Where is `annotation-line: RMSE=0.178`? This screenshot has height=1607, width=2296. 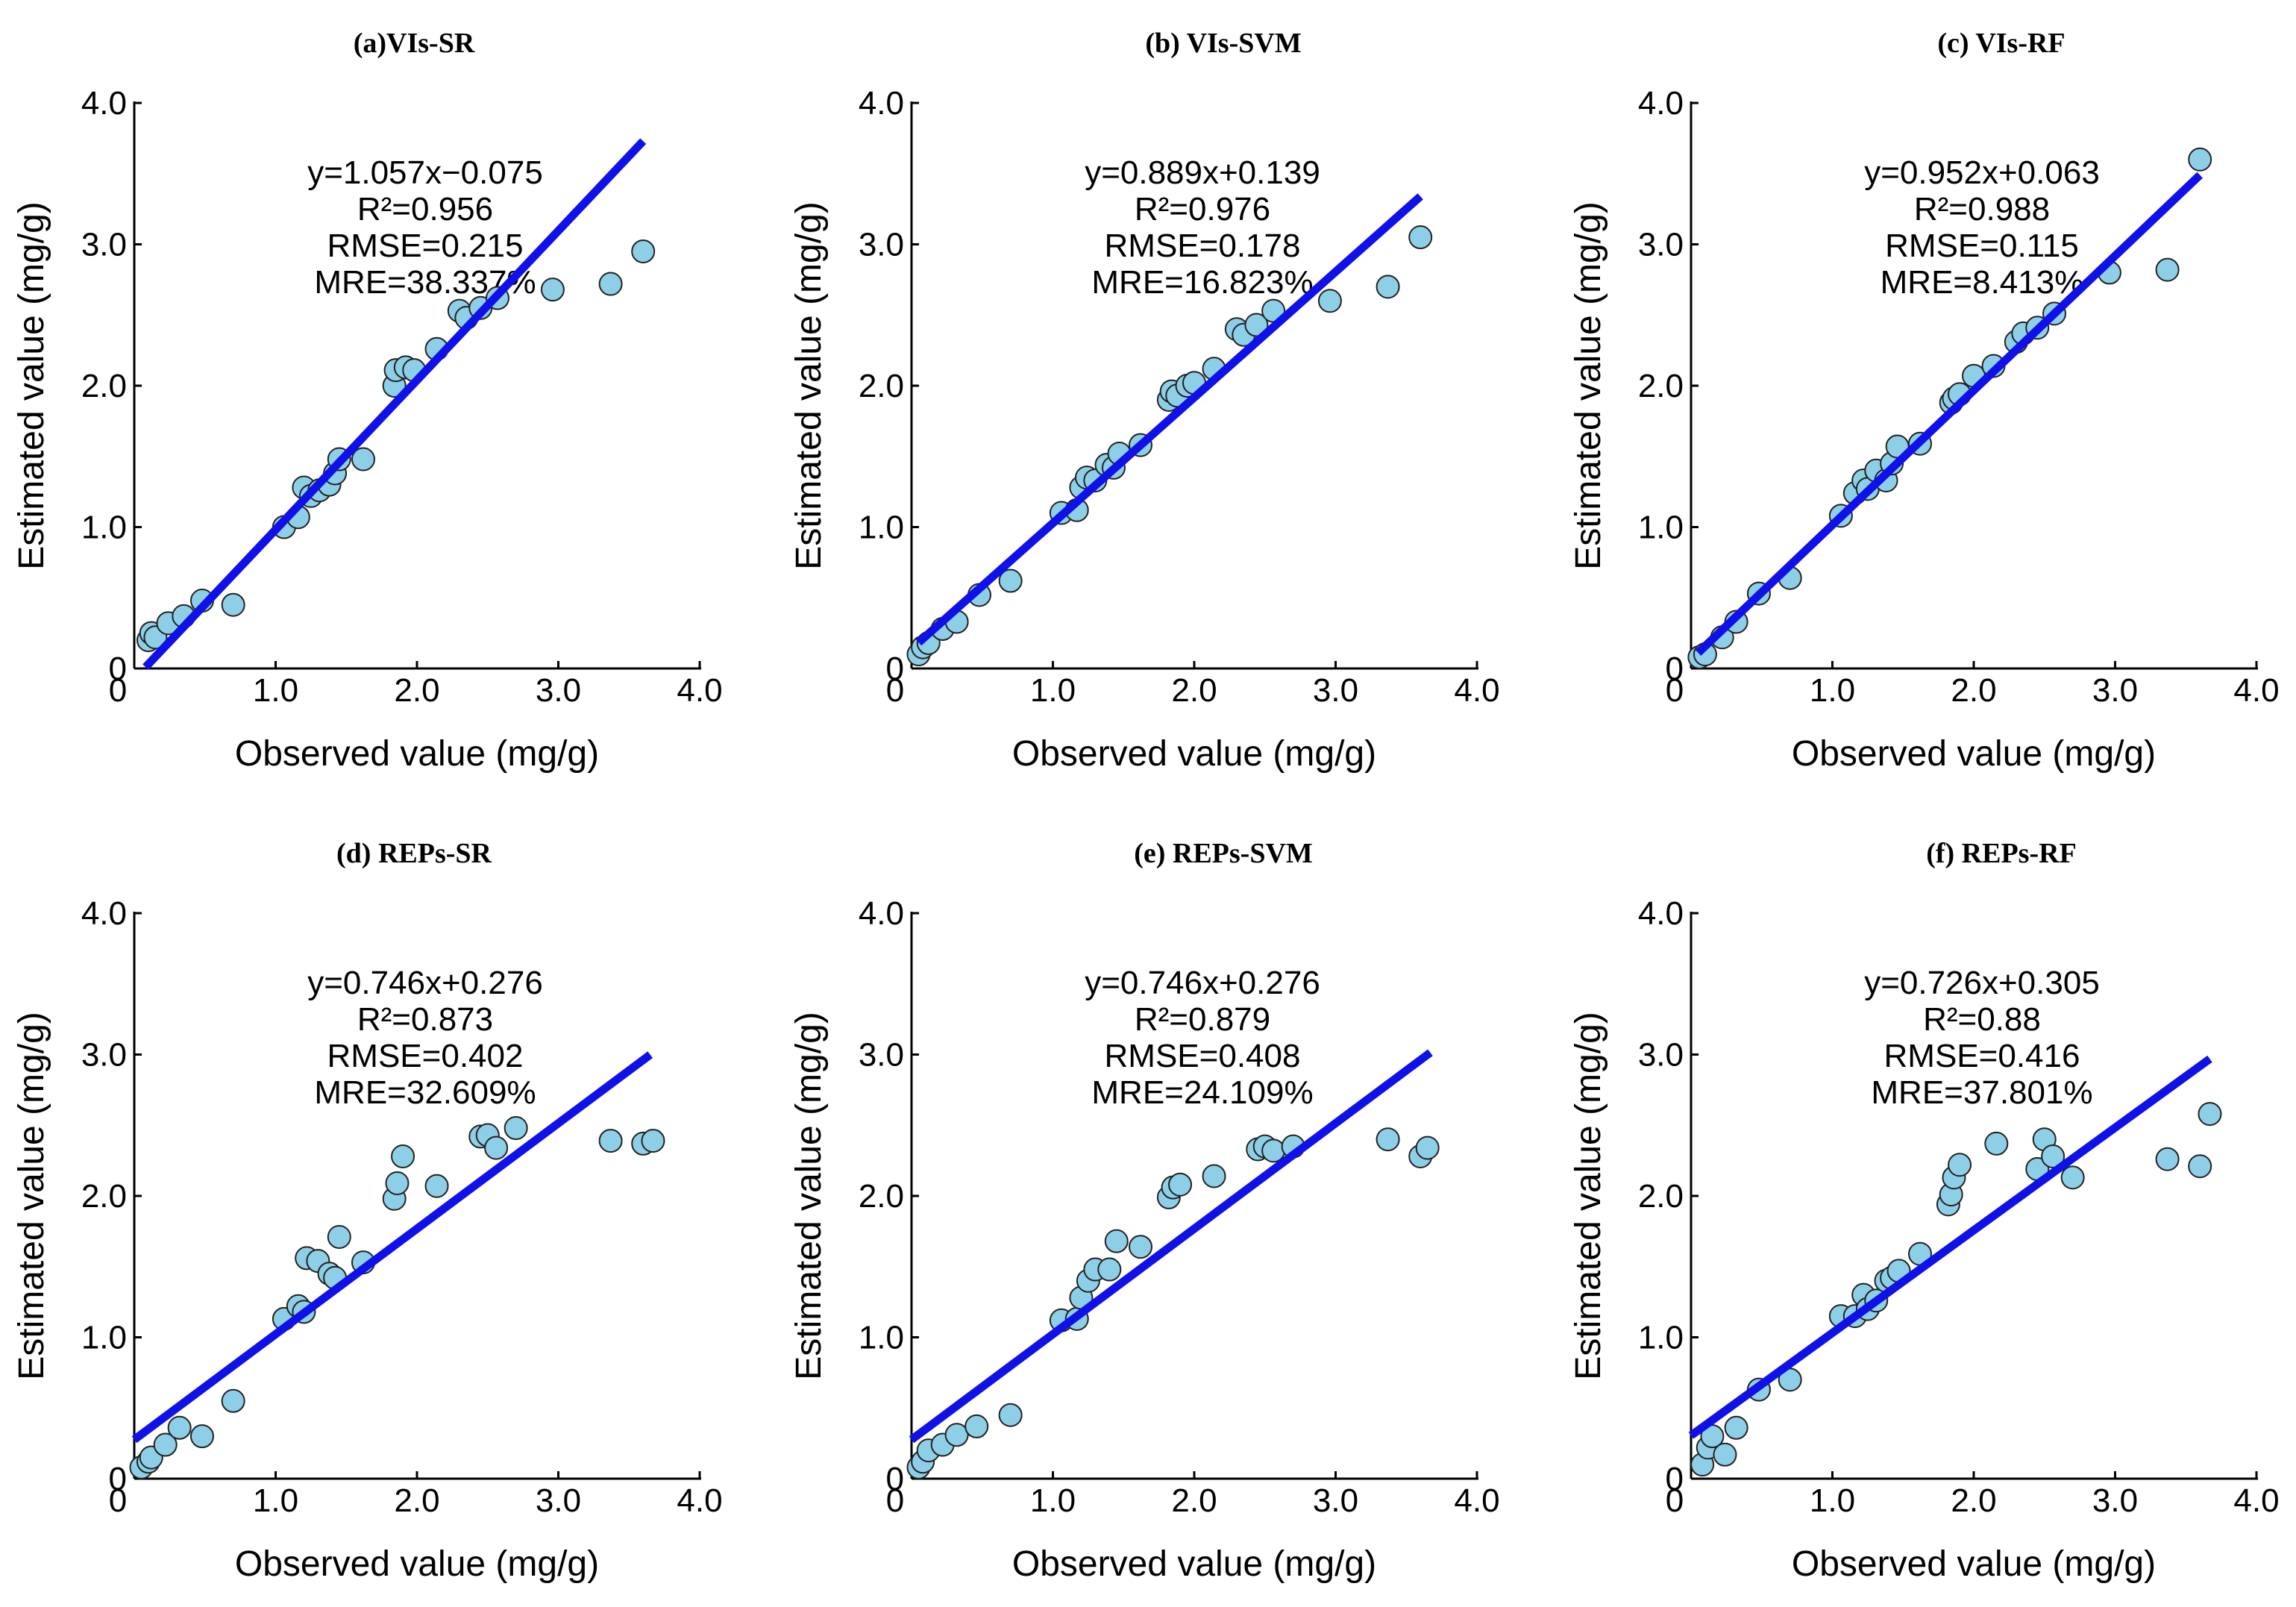 annotation-line: RMSE=0.178 is located at coordinates (1203, 246).